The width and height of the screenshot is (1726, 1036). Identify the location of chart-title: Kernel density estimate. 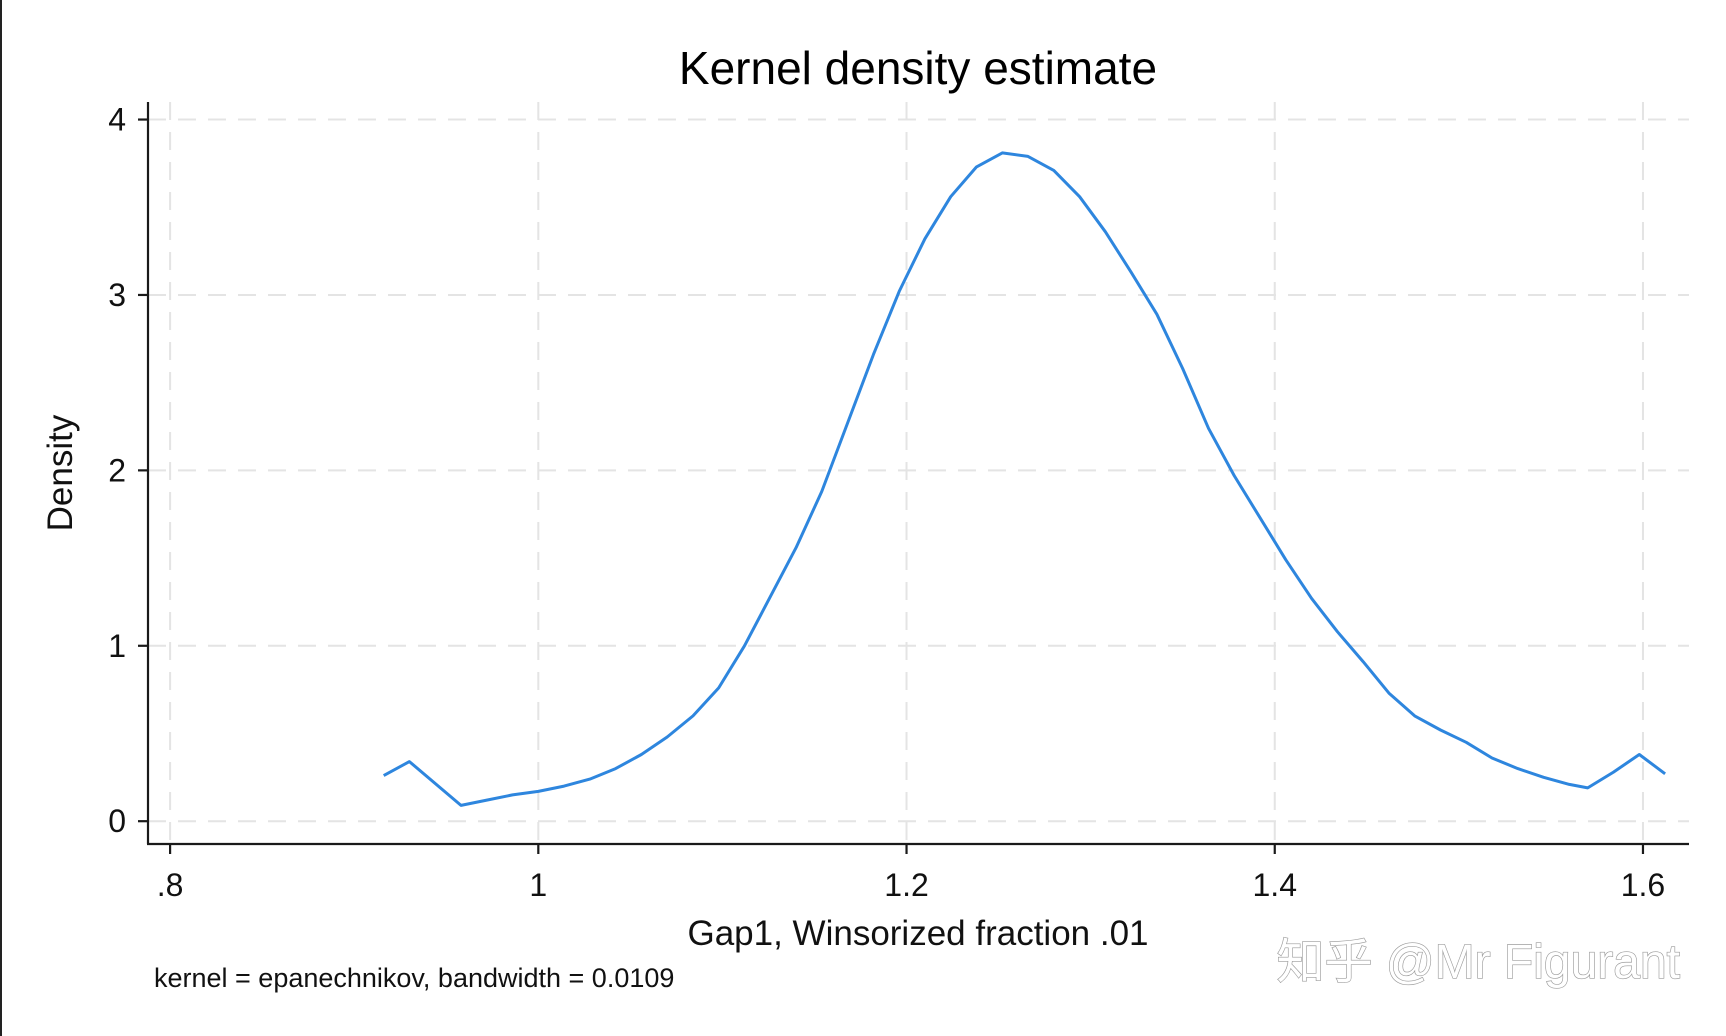
(918, 68).